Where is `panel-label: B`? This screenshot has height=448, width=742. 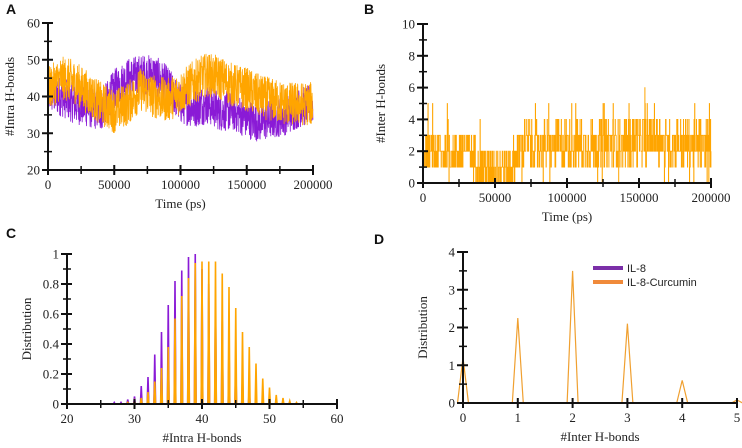 panel-label: B is located at coordinates (369, 9).